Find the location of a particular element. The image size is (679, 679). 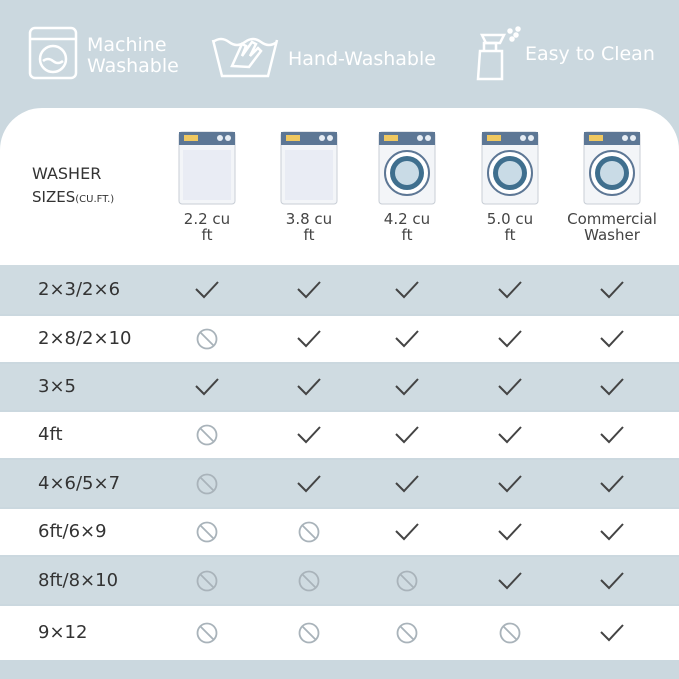

row-label: 6ft/6×9 is located at coordinates (72, 531).